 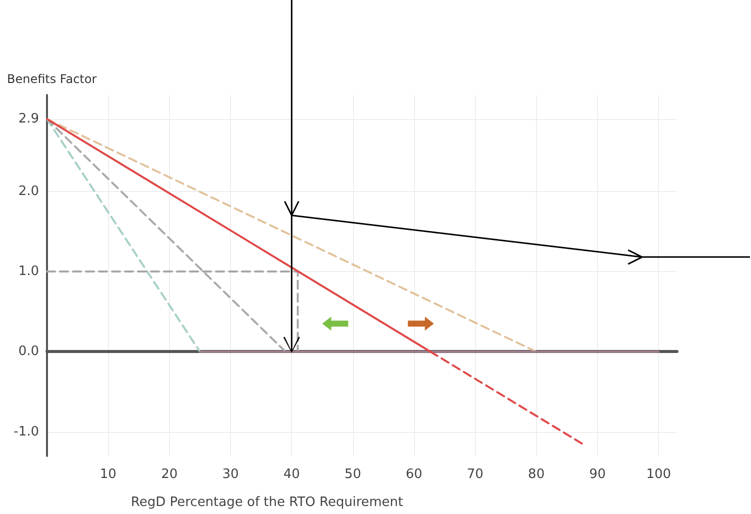 I want to click on x-tick-label: 90, so click(x=597, y=474).